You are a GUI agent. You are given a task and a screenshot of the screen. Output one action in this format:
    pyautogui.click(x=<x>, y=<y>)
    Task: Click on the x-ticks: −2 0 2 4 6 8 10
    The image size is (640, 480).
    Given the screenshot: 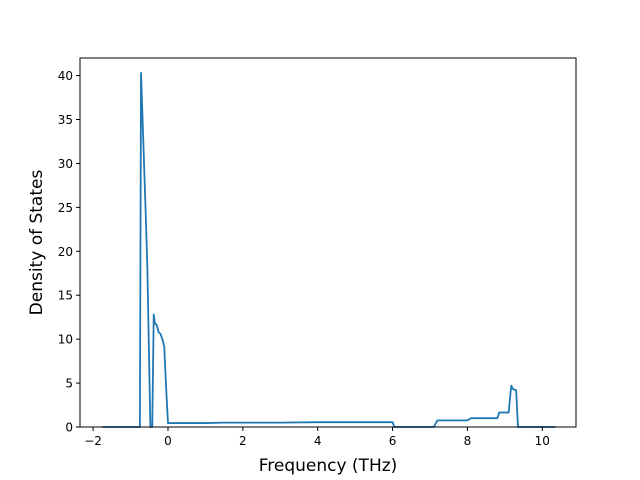 What is the action you would take?
    pyautogui.click(x=317, y=437)
    